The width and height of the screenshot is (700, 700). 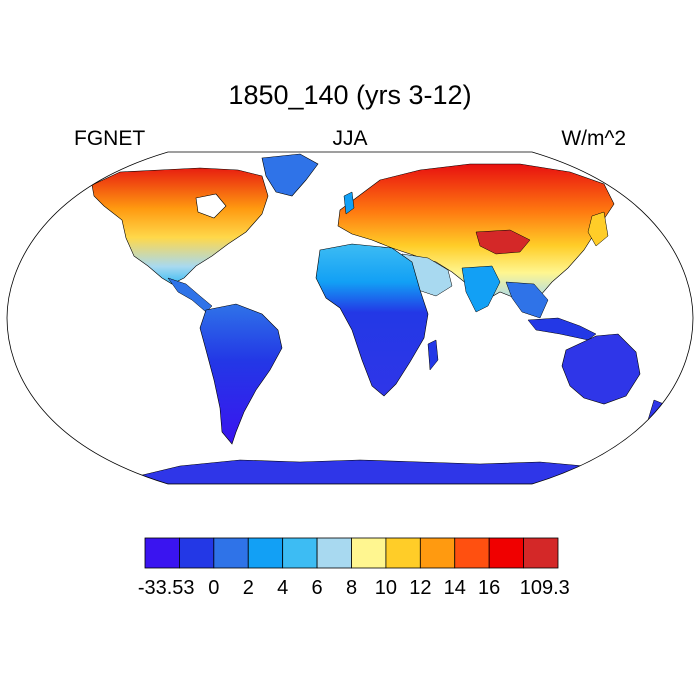 What do you see at coordinates (562, 329) in the screenshot?
I see `indonesia` at bounding box center [562, 329].